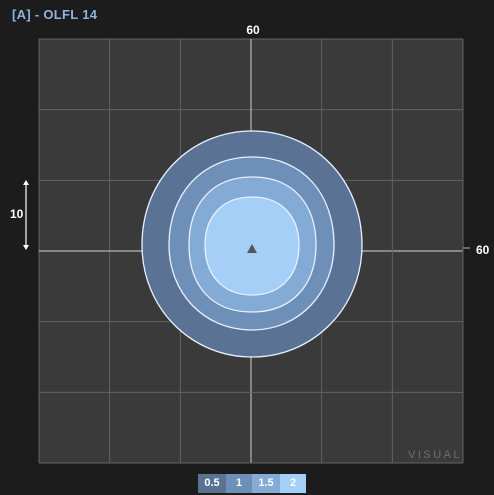 This screenshot has height=495, width=494. I want to click on legend-item: 1.5, so click(266, 483).